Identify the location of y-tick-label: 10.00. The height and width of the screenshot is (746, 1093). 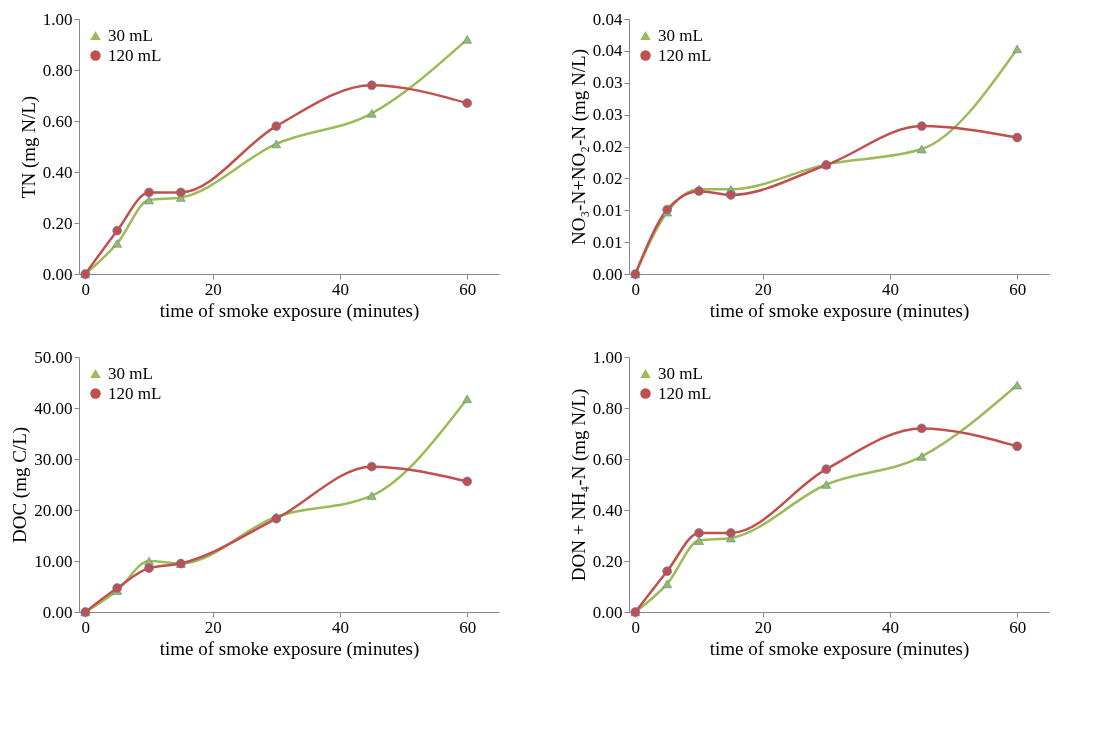
(53, 561).